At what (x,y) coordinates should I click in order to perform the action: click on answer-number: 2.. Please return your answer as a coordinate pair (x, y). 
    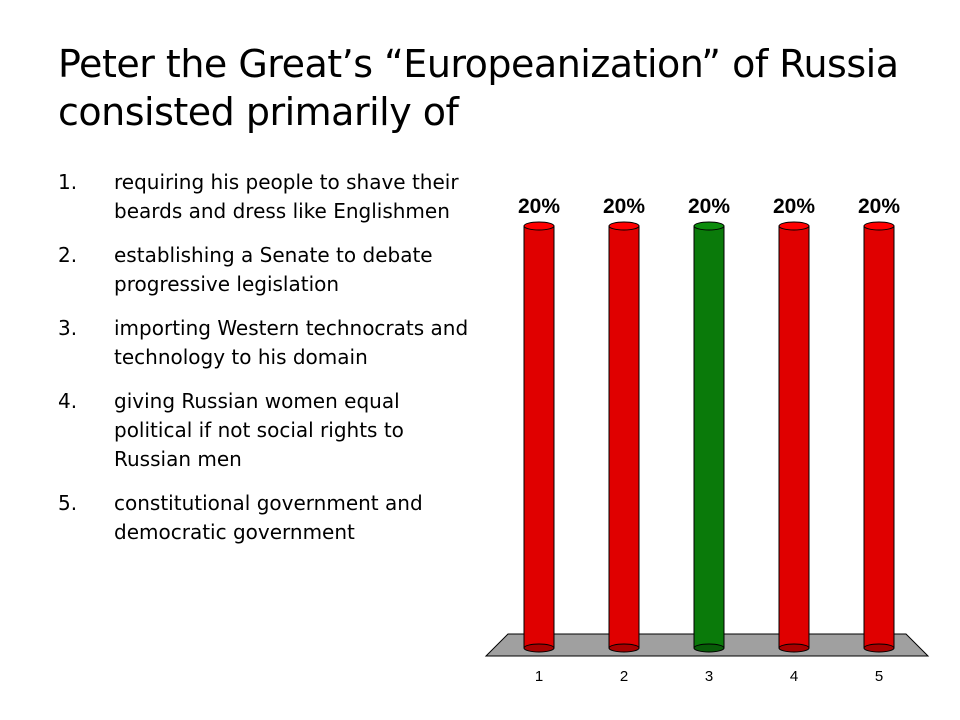
    Looking at the image, I should click on (68, 255).